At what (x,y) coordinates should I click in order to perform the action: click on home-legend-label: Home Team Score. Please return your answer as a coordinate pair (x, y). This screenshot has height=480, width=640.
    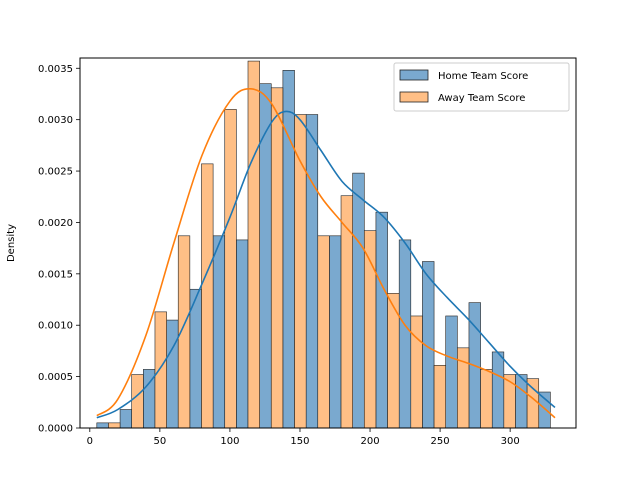
    Looking at the image, I should click on (483, 76).